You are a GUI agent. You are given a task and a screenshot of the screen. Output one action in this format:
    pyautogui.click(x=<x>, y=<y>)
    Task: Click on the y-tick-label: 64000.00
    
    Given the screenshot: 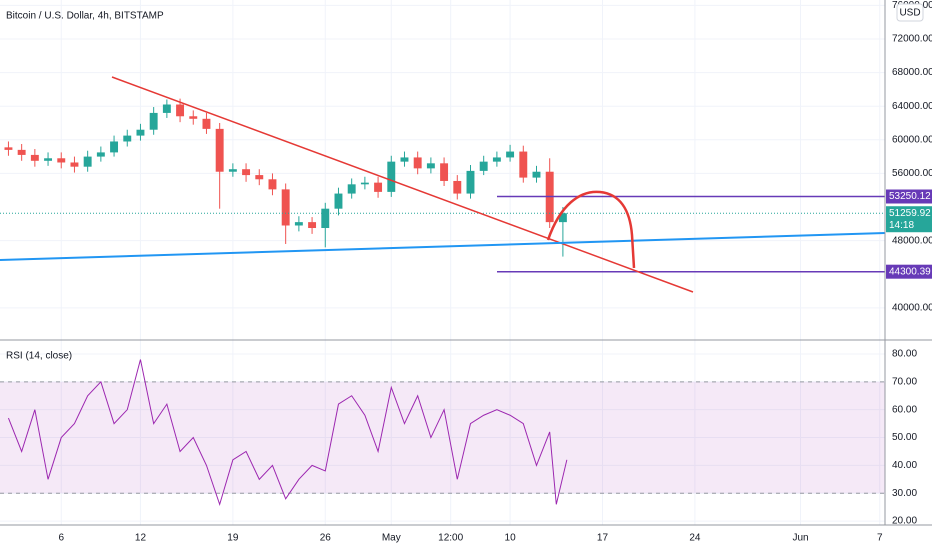 What is the action you would take?
    pyautogui.click(x=912, y=106)
    